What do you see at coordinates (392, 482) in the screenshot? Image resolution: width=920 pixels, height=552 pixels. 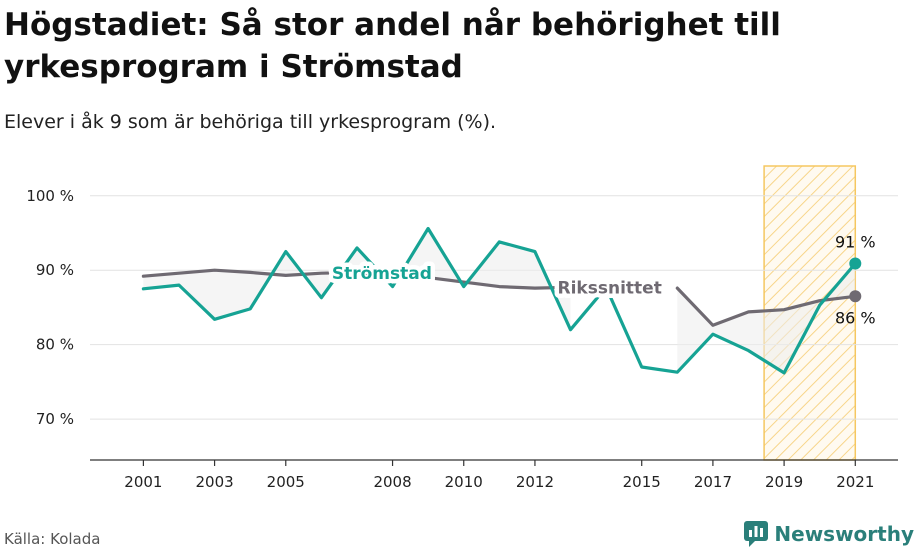 I see `x-tick-label: 2008` at bounding box center [392, 482].